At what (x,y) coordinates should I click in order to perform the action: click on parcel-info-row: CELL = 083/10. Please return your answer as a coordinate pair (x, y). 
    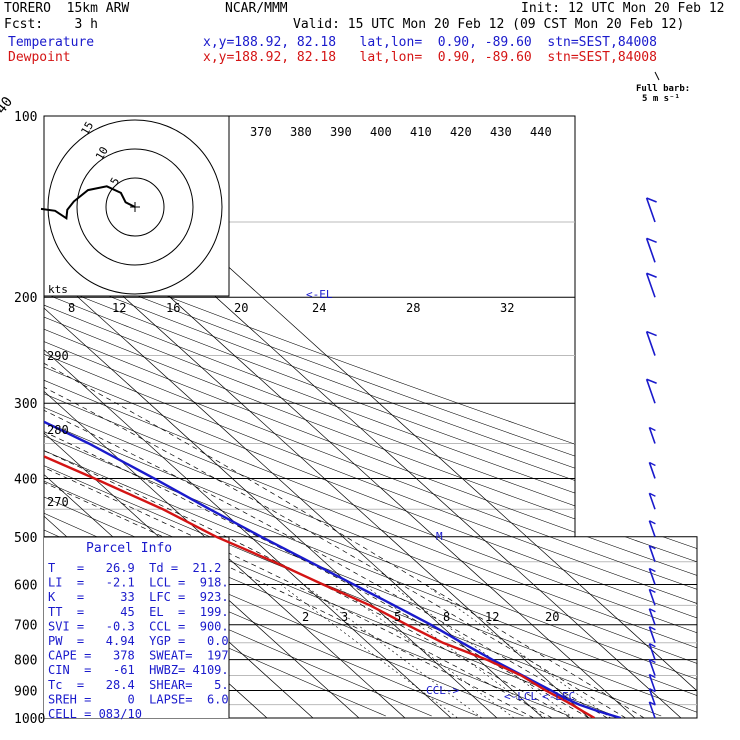
    Looking at the image, I should click on (95, 714).